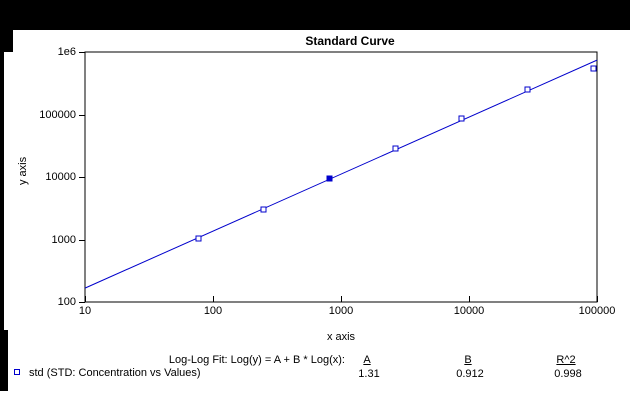 Image resolution: width=630 pixels, height=413 pixels. Describe the element at coordinates (597, 311) in the screenshot. I see `x-tick-label: 100000` at that location.